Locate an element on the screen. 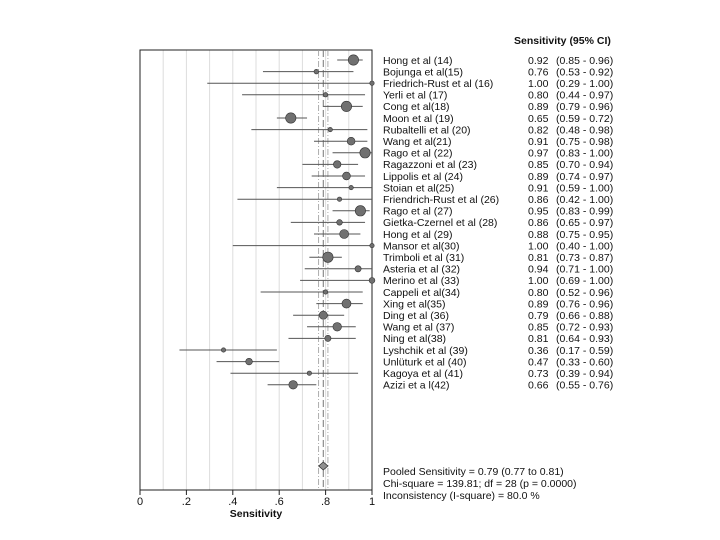  study-row: Hong et al (29) 0.88 (0.75 - 0.95) is located at coordinates (463, 235).